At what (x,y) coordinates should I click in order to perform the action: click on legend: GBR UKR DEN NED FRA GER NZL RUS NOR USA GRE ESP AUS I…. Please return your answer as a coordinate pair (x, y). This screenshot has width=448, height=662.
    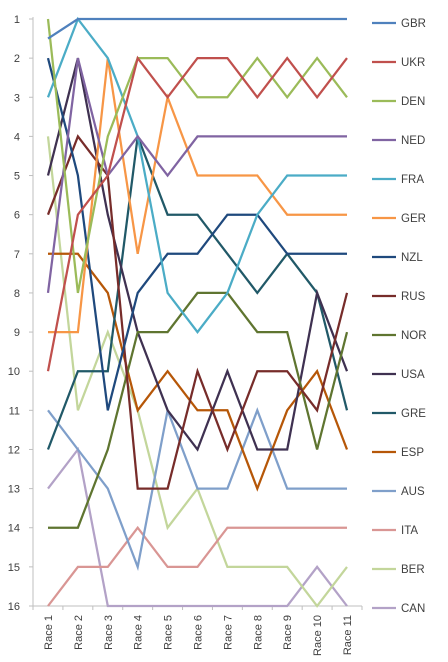
    Looking at the image, I should click on (399, 316).